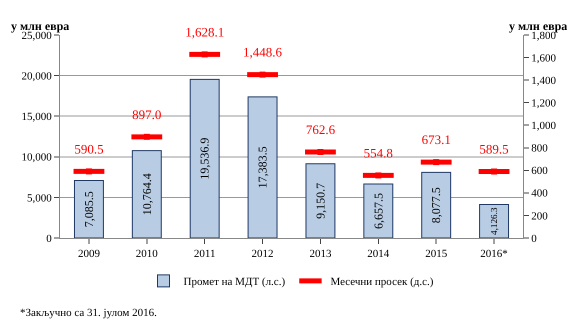 The height and width of the screenshot is (320, 568). What do you see at coordinates (263, 167) in the screenshot?
I see `data-label: 17,383.5` at bounding box center [263, 167].